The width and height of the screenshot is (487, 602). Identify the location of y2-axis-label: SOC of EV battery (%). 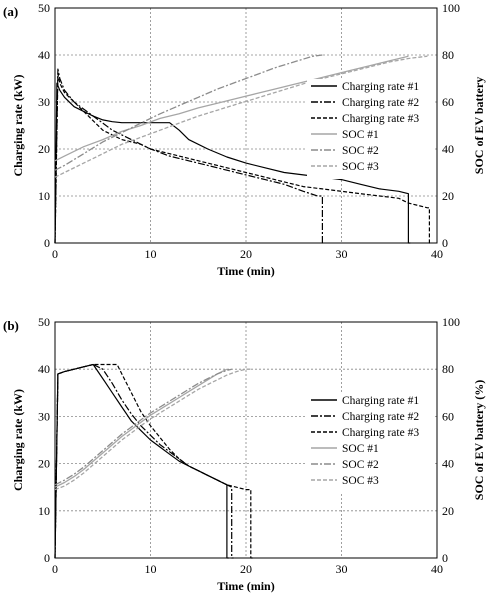
(479, 440).